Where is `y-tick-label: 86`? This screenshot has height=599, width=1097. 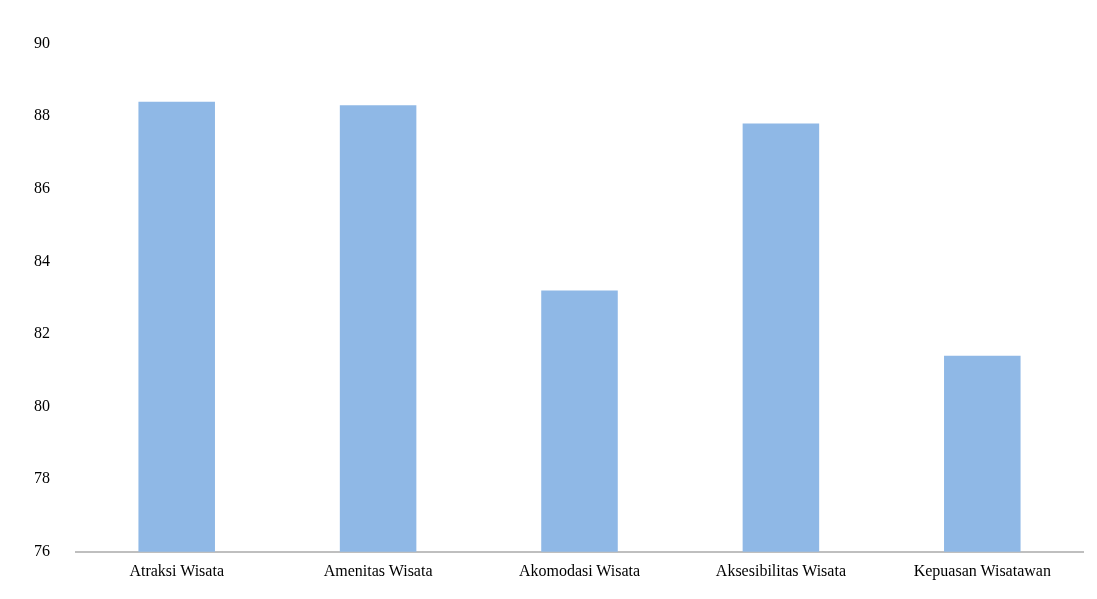
y-tick-label: 86 is located at coordinates (42, 187).